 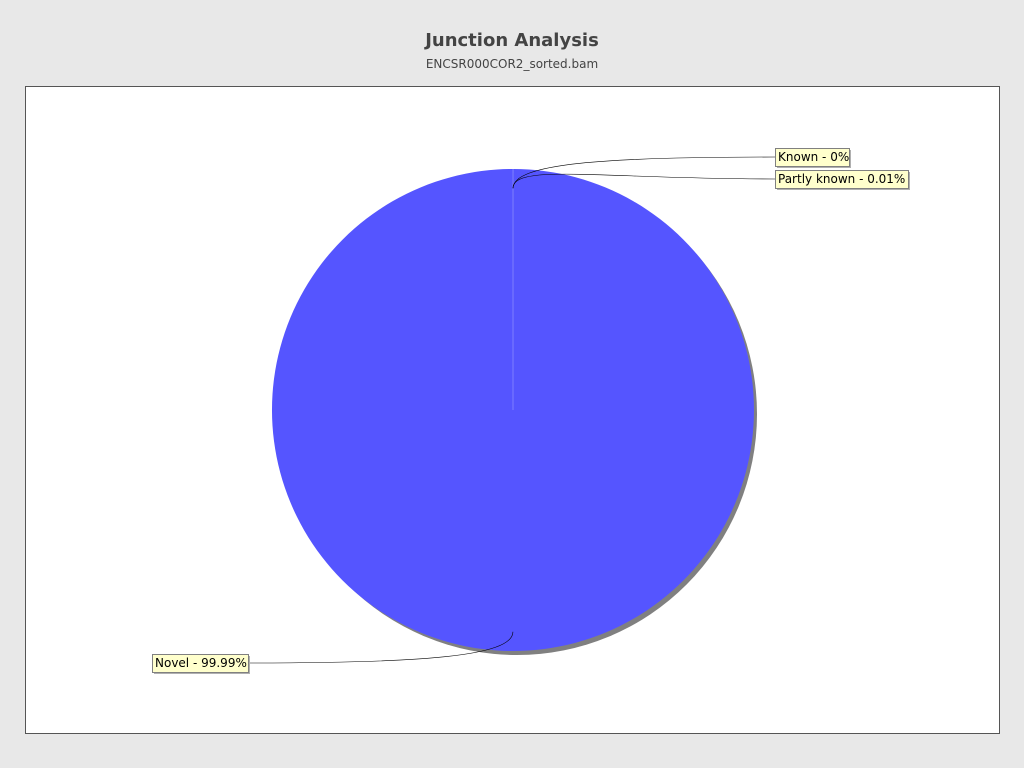 I want to click on chart-title: Junction Analysis, so click(x=512, y=40).